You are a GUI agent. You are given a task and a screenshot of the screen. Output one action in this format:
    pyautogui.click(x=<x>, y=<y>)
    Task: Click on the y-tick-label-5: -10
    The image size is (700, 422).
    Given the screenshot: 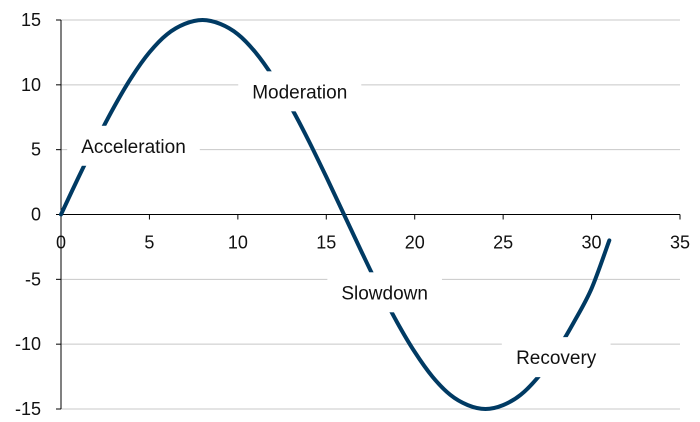 What is the action you would take?
    pyautogui.click(x=28, y=344)
    